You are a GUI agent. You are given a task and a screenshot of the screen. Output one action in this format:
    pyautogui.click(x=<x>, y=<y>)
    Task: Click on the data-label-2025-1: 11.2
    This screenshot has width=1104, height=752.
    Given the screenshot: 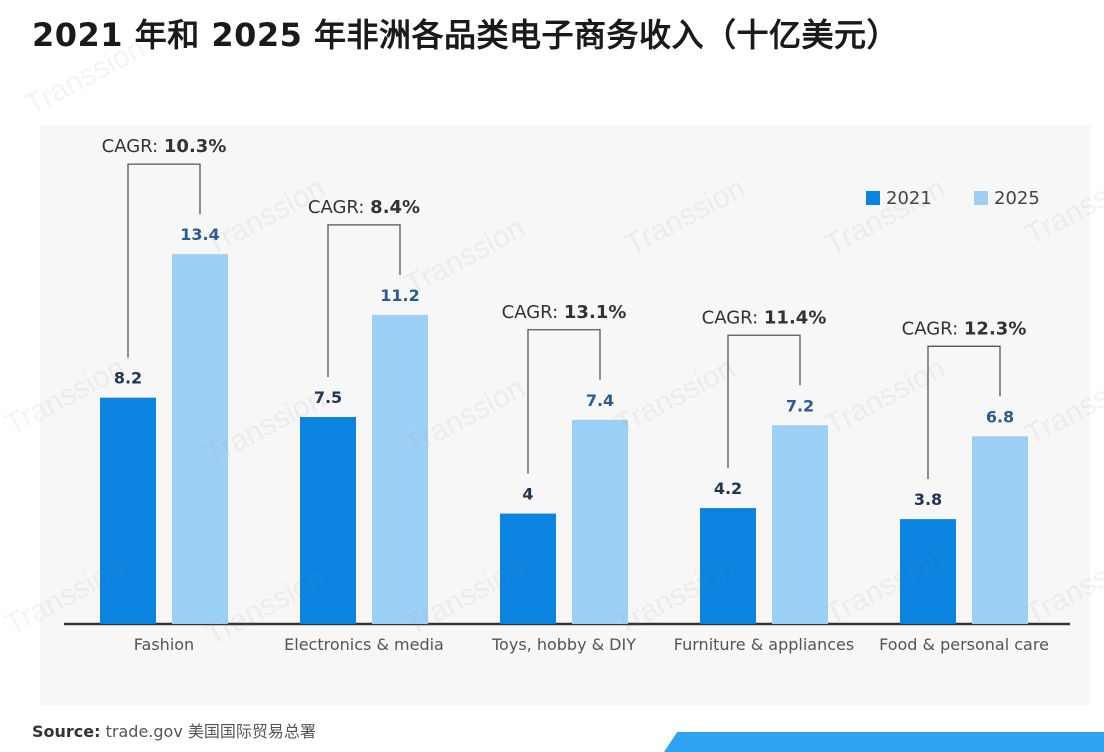 What is the action you would take?
    pyautogui.click(x=399, y=295)
    